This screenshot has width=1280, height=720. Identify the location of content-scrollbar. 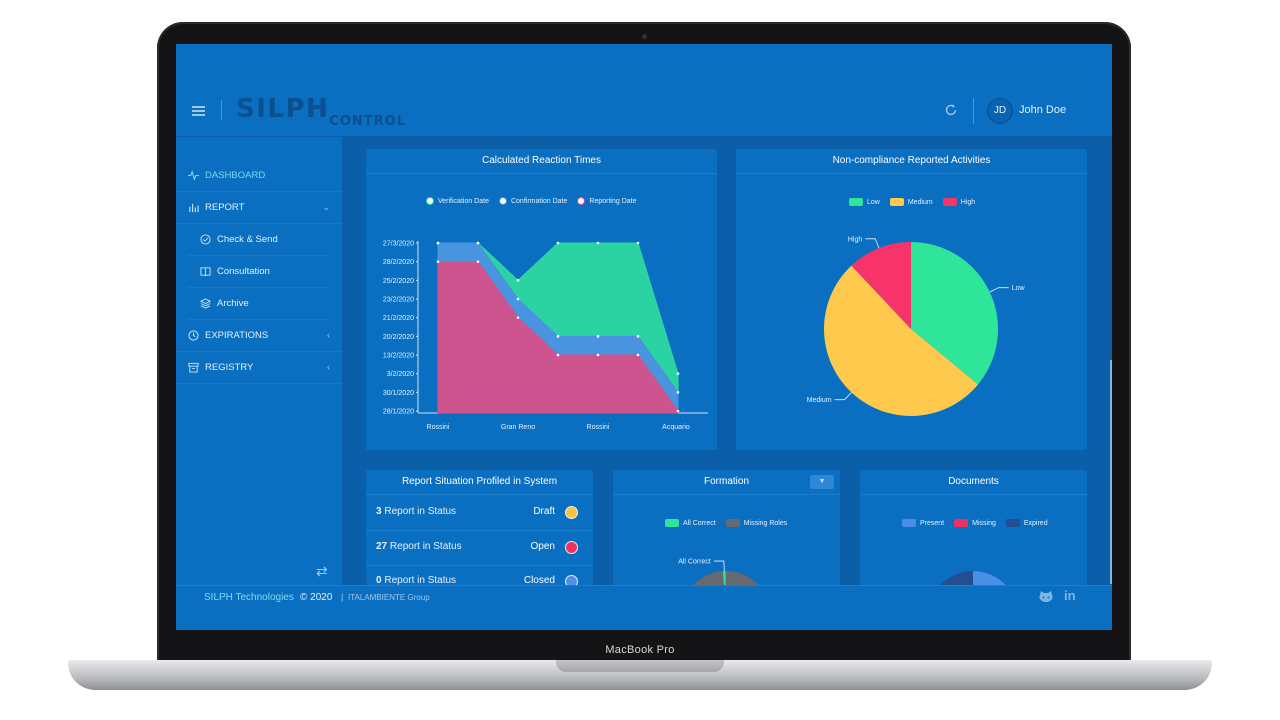
(1111, 472).